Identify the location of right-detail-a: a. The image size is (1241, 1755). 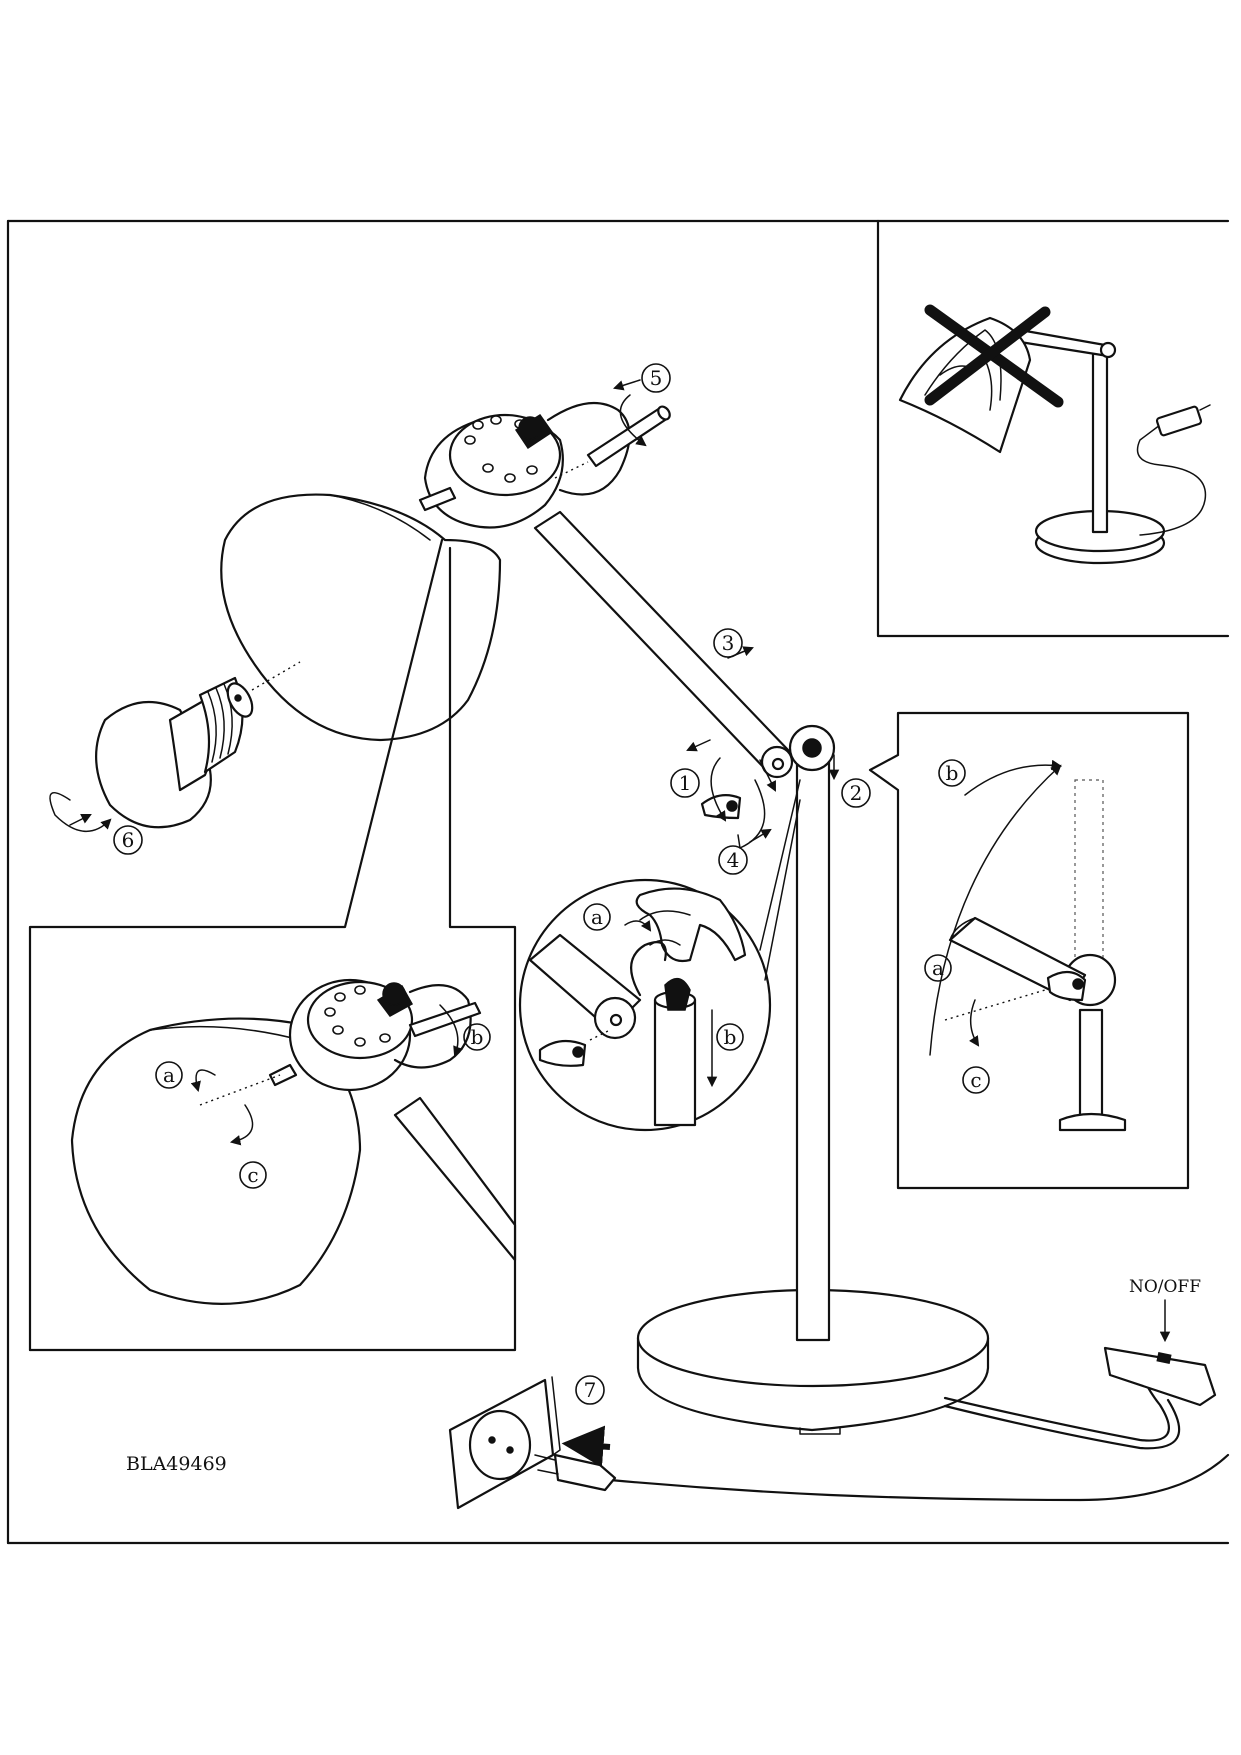
(938, 968).